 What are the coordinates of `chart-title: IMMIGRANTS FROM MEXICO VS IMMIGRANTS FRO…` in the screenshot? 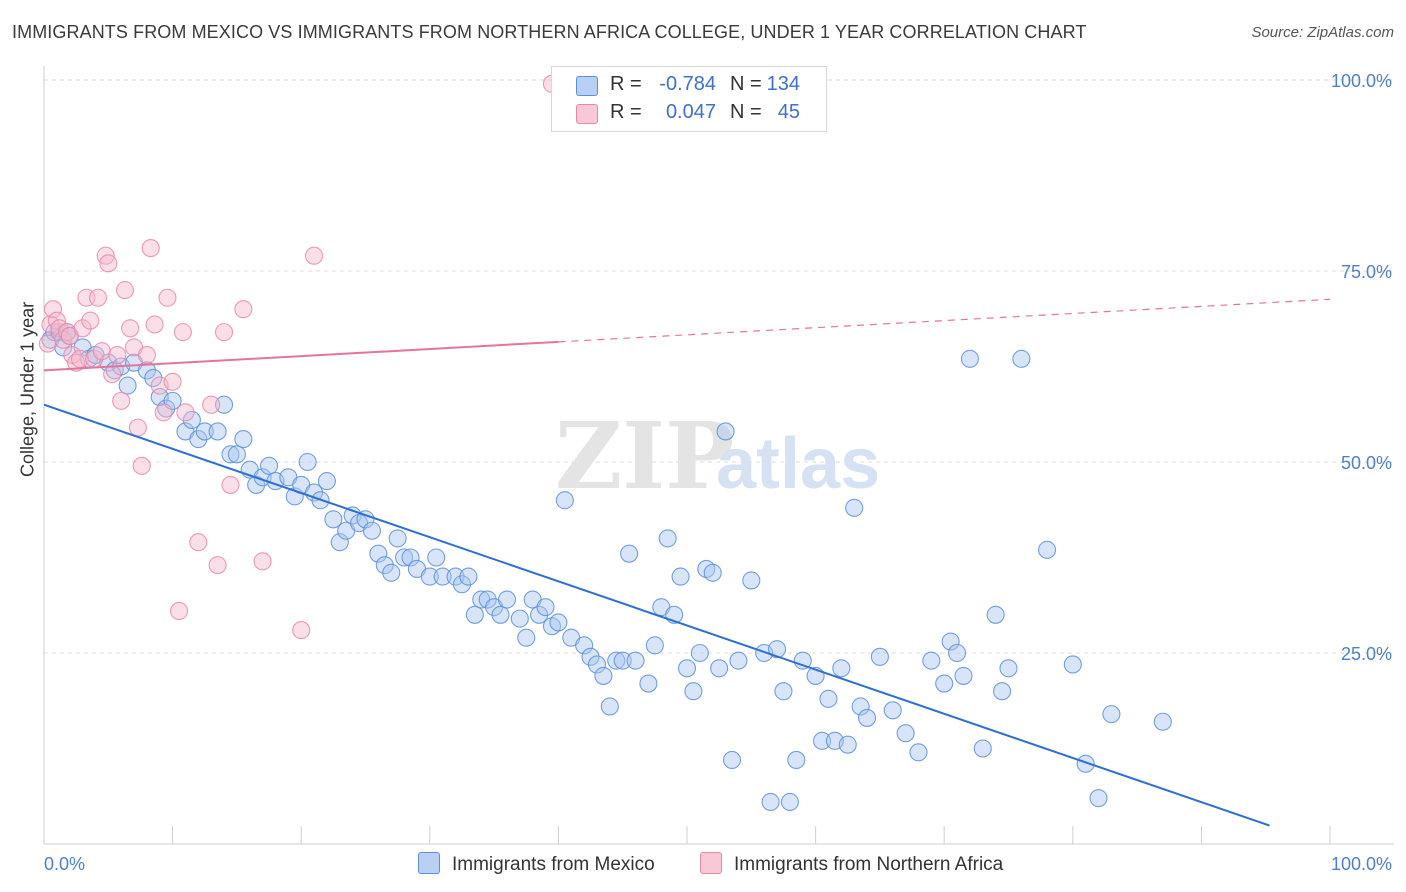 It's located at (549, 32).